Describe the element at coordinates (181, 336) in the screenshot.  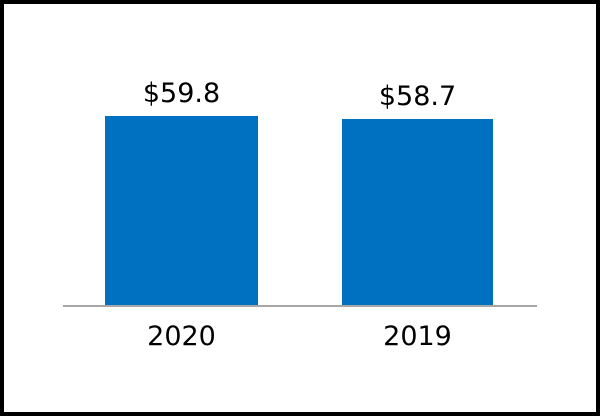
I see `x-axis-label-2020: 2020` at that location.